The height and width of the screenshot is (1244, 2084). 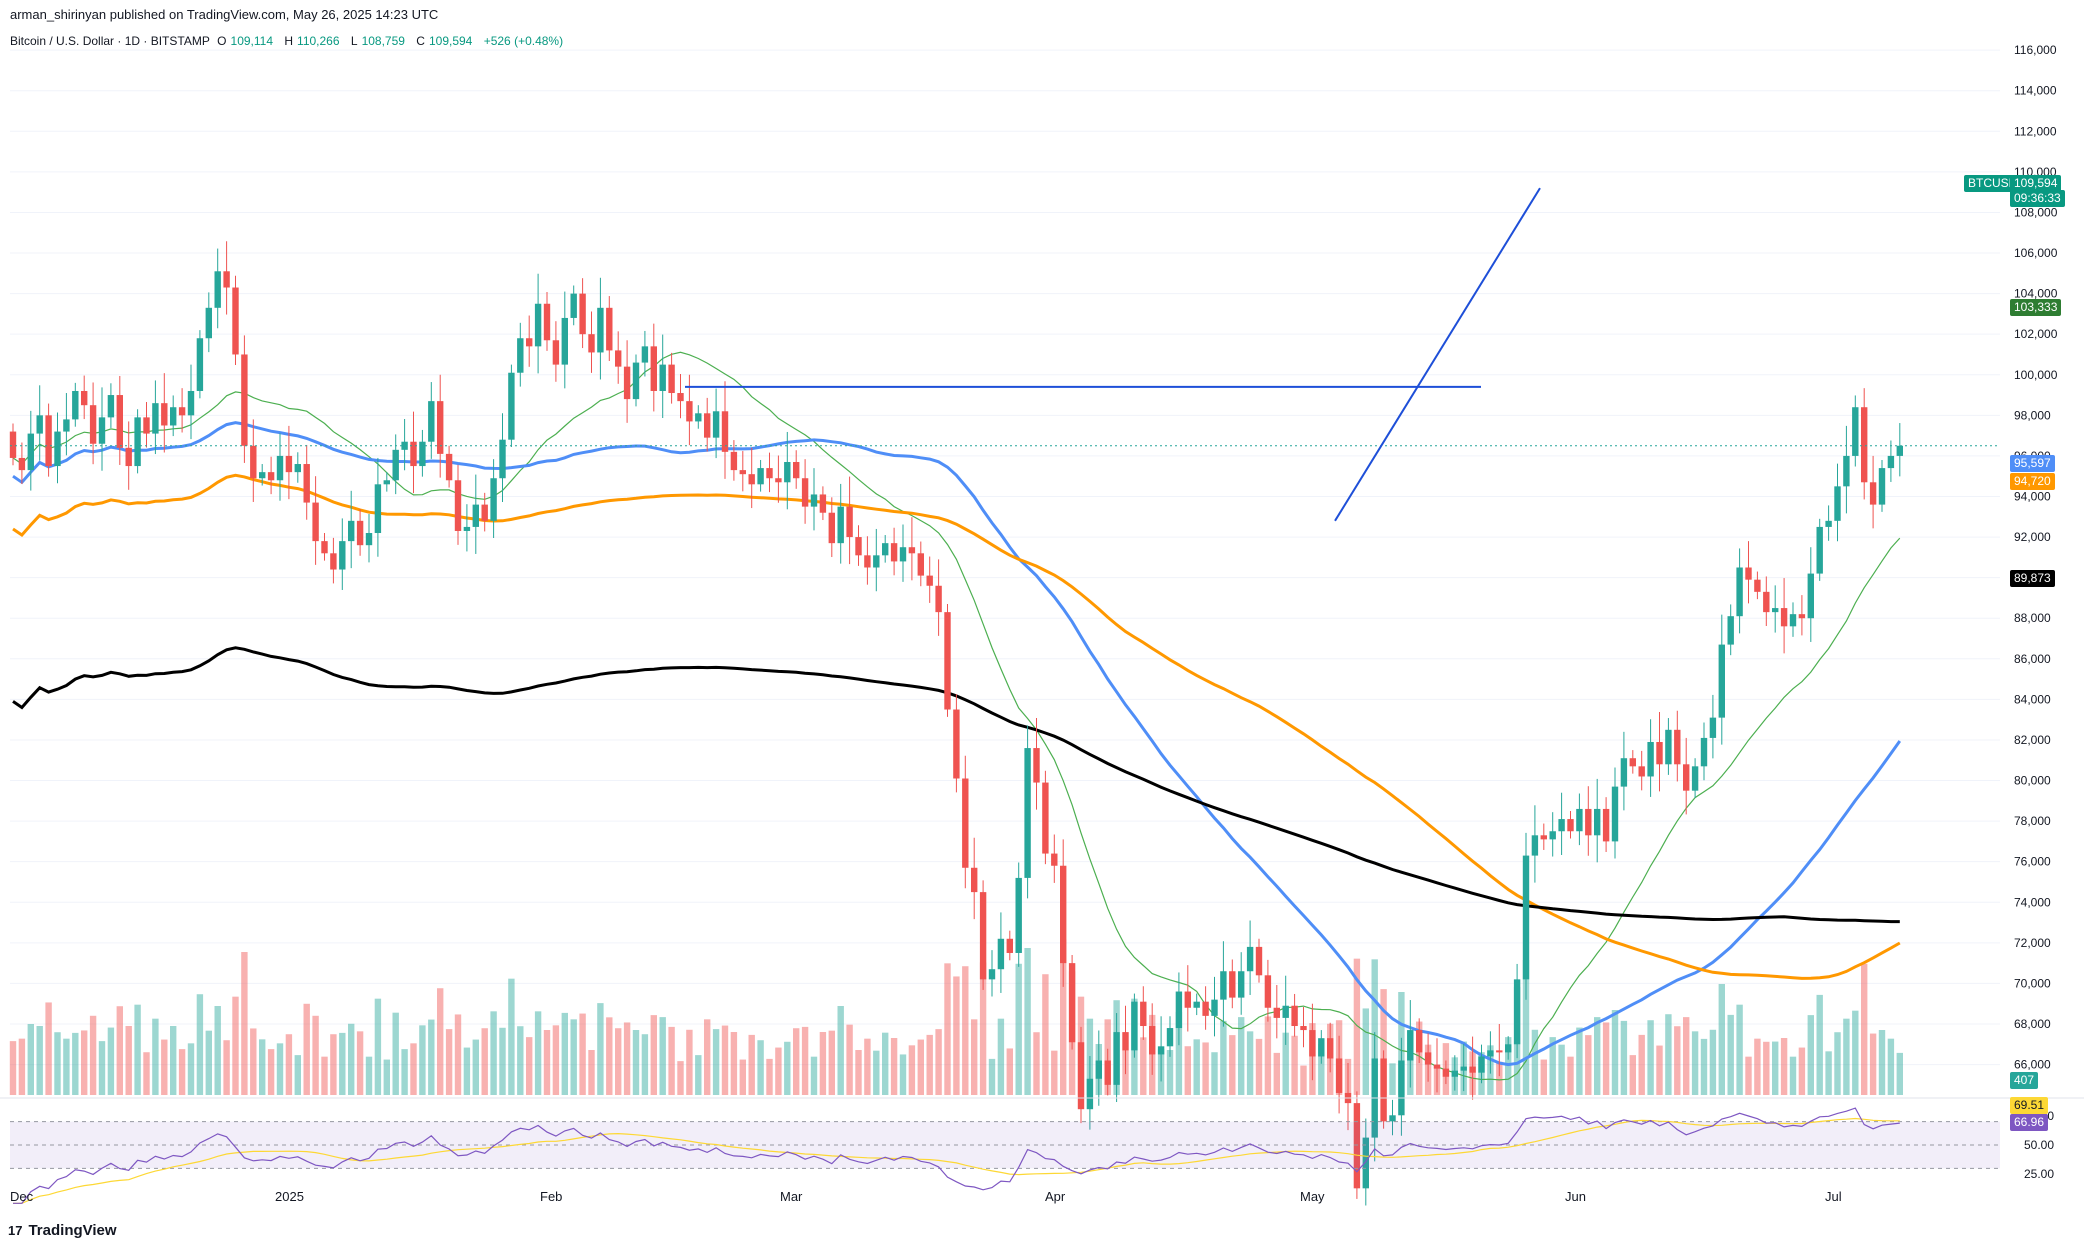 What do you see at coordinates (2032, 821) in the screenshot?
I see `price-tick-label: 78,000` at bounding box center [2032, 821].